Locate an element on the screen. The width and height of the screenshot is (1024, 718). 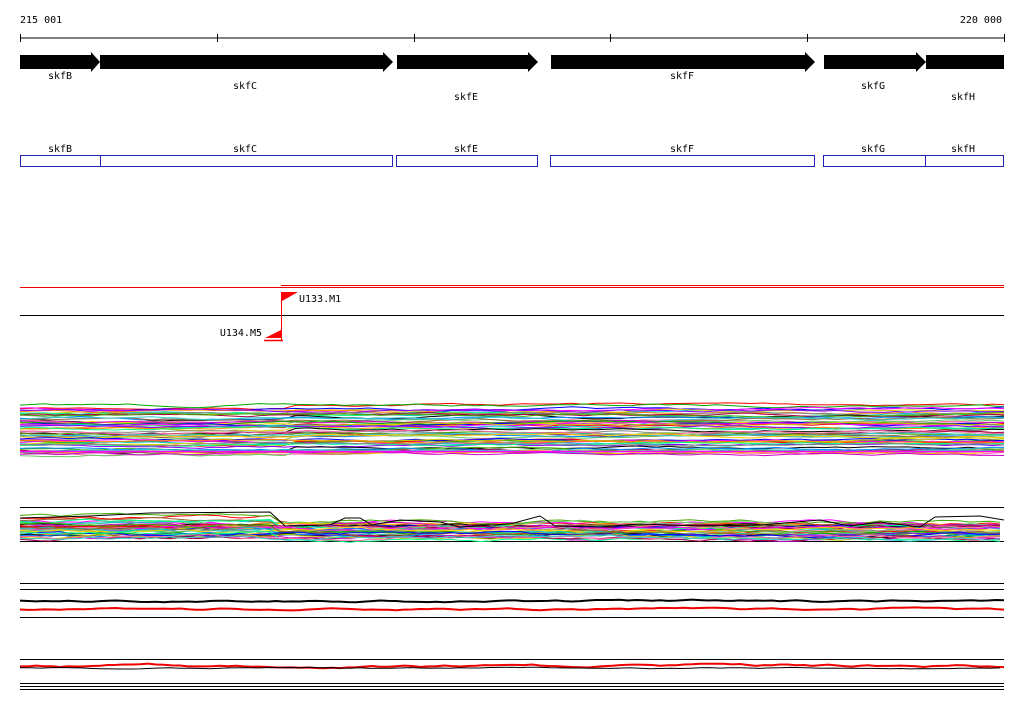
gene-label: skfG is located at coordinates (873, 86).